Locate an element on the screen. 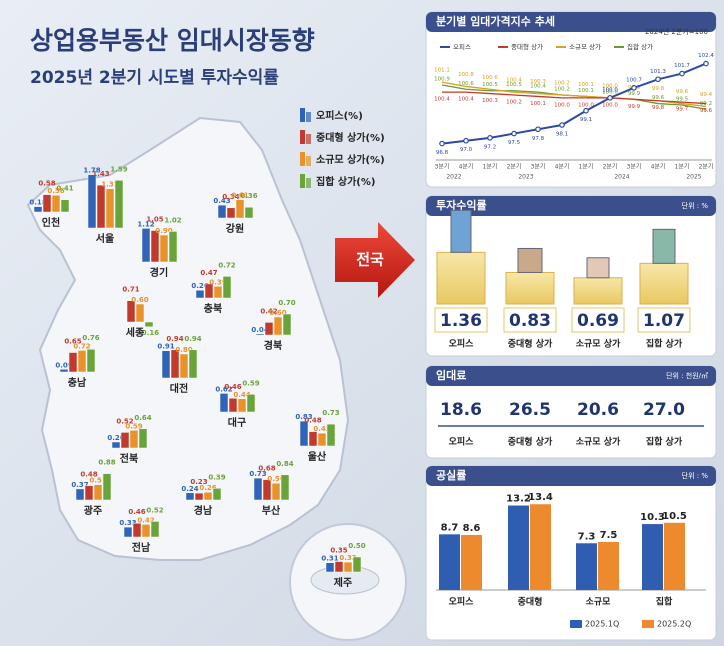 Image resolution: width=724 pixels, height=646 pixels. panel-title: 임대료 is located at coordinates (451, 375).